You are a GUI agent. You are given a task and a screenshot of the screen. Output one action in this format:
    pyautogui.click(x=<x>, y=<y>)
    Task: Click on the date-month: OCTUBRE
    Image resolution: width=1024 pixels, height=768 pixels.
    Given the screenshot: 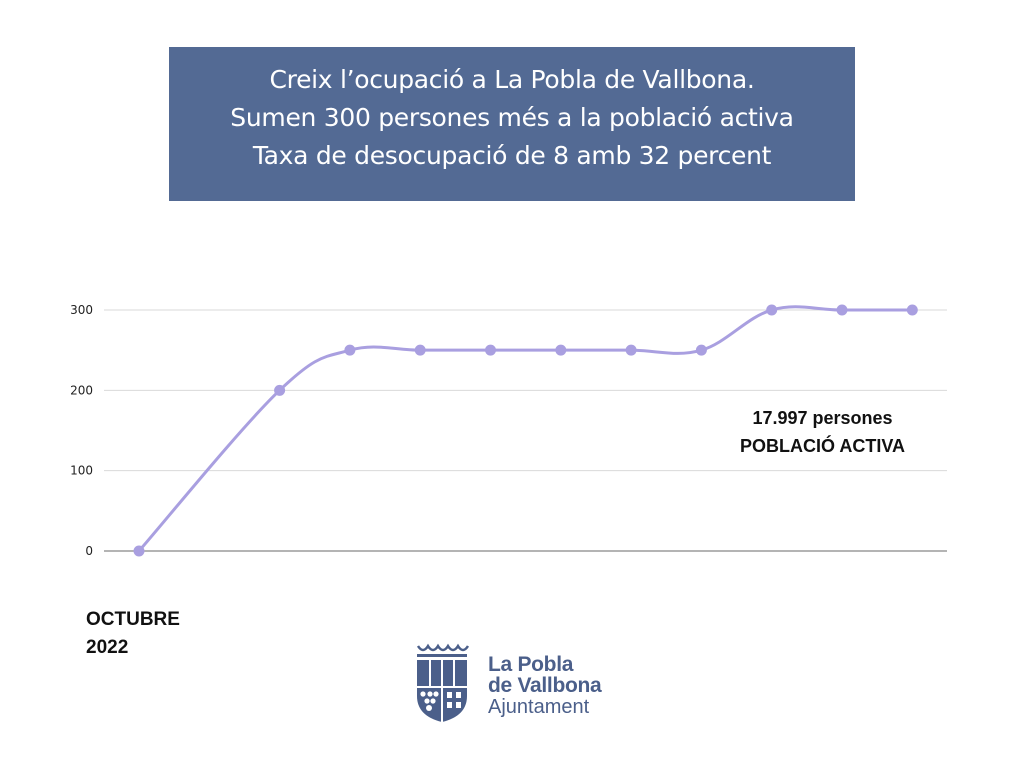 What is the action you would take?
    pyautogui.click(x=133, y=619)
    